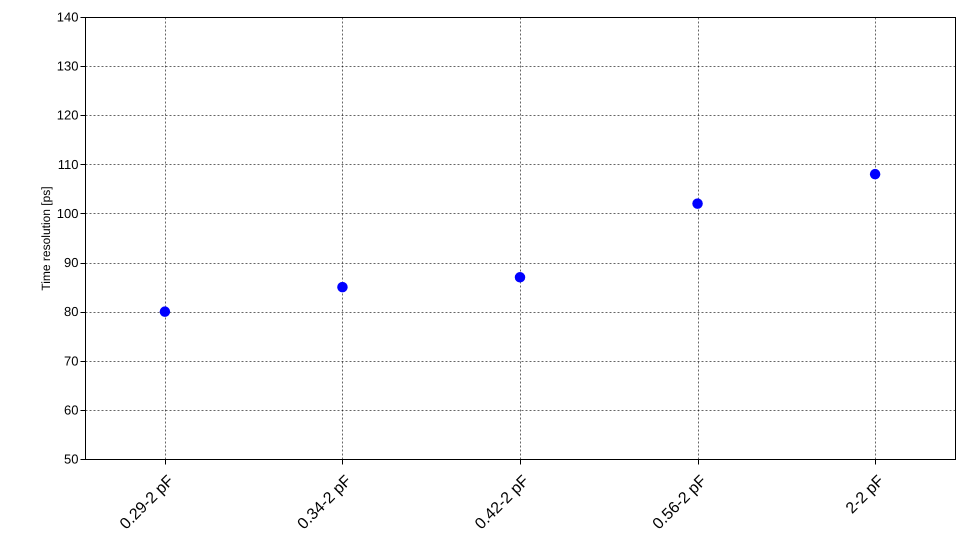  I want to click on y-axis-title: Time resolution [ps], so click(45, 238).